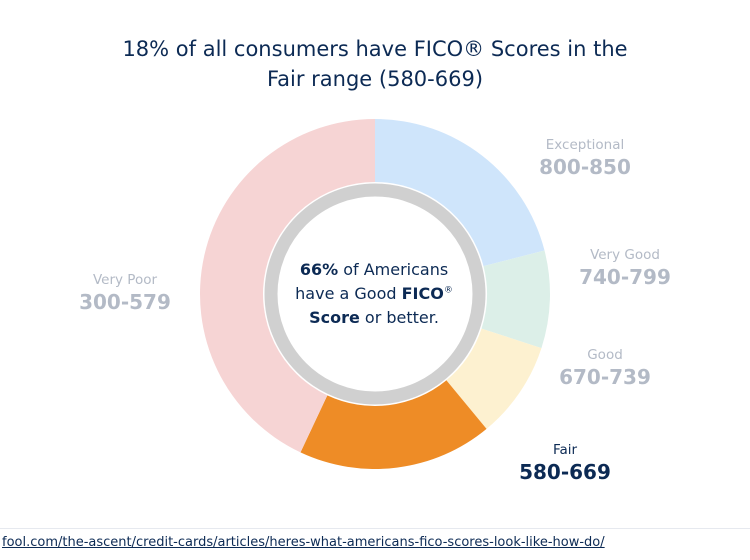 This screenshot has width=750, height=560. What do you see at coordinates (515, 299) in the screenshot?
I see `donut-slice-very-good` at bounding box center [515, 299].